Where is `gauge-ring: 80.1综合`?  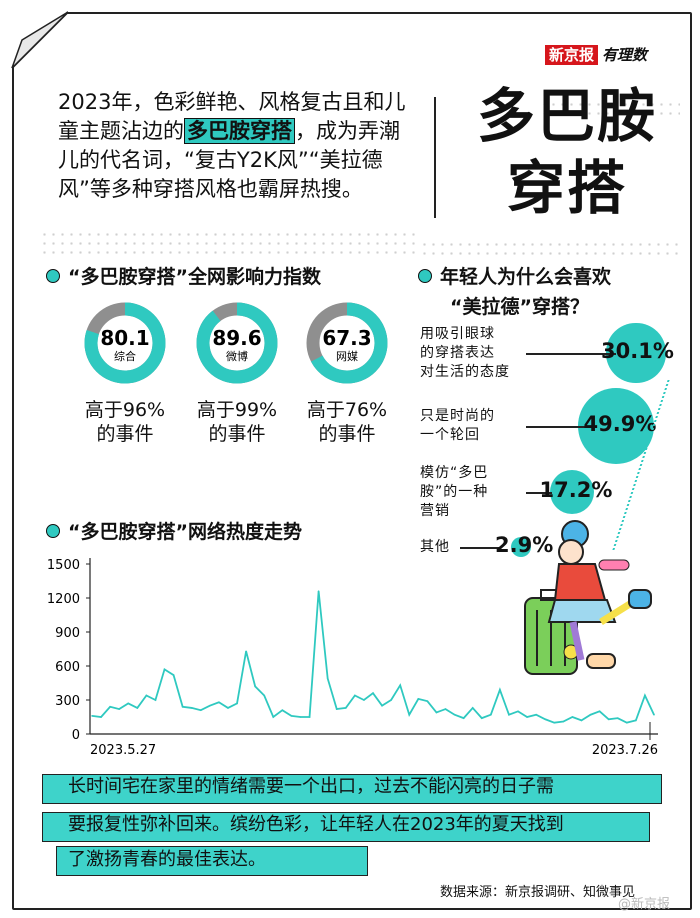
gauge-ring: 80.1综合 is located at coordinates (125, 343).